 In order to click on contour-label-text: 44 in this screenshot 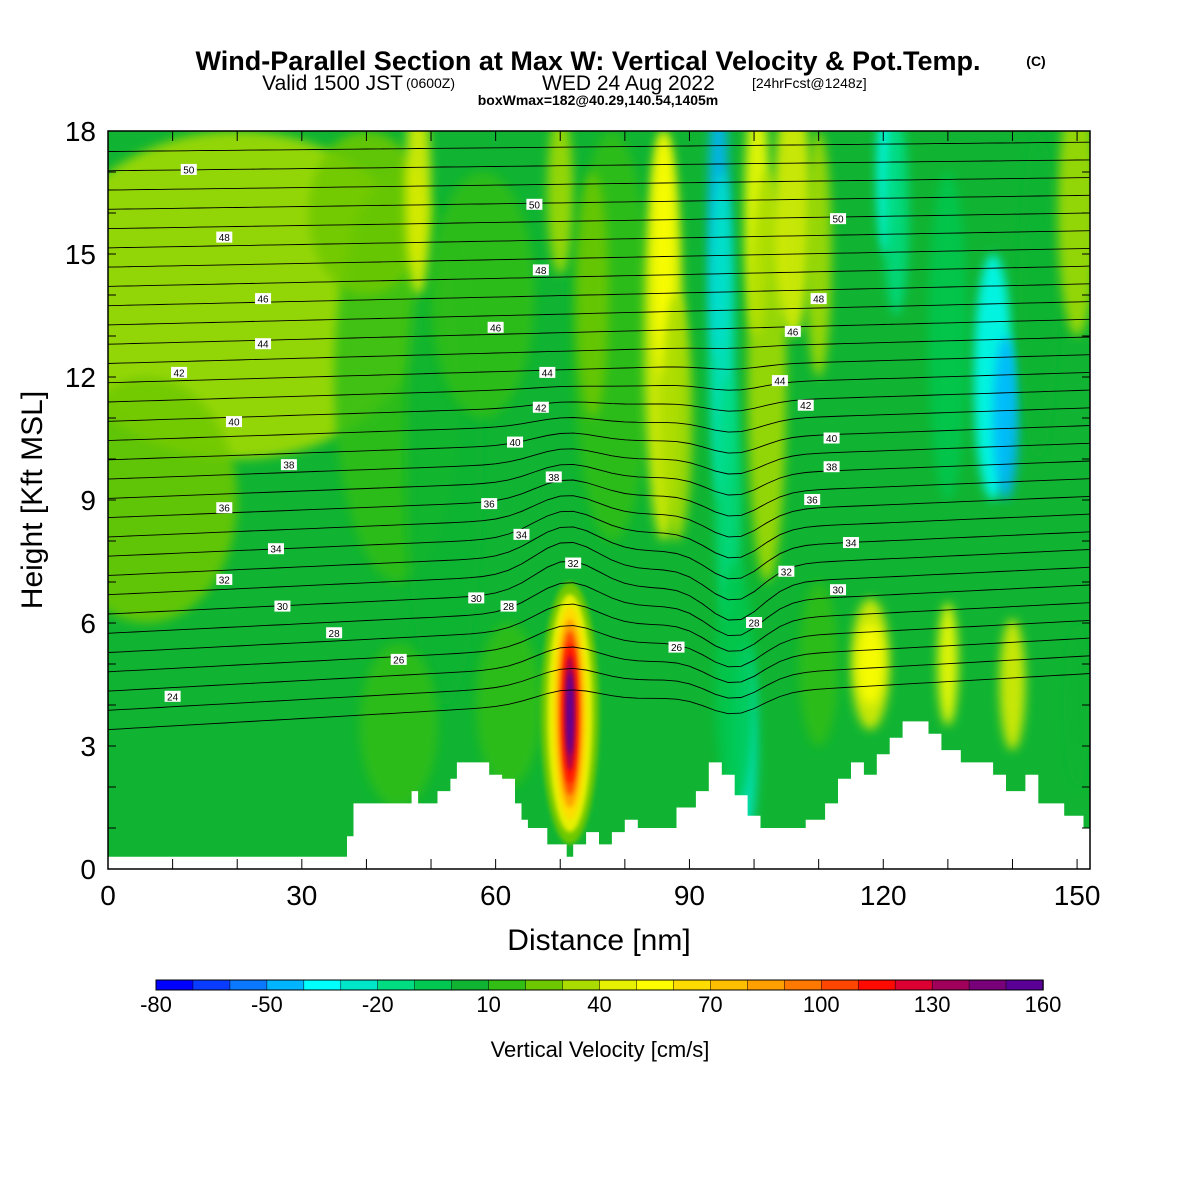, I will do `click(548, 373)`.